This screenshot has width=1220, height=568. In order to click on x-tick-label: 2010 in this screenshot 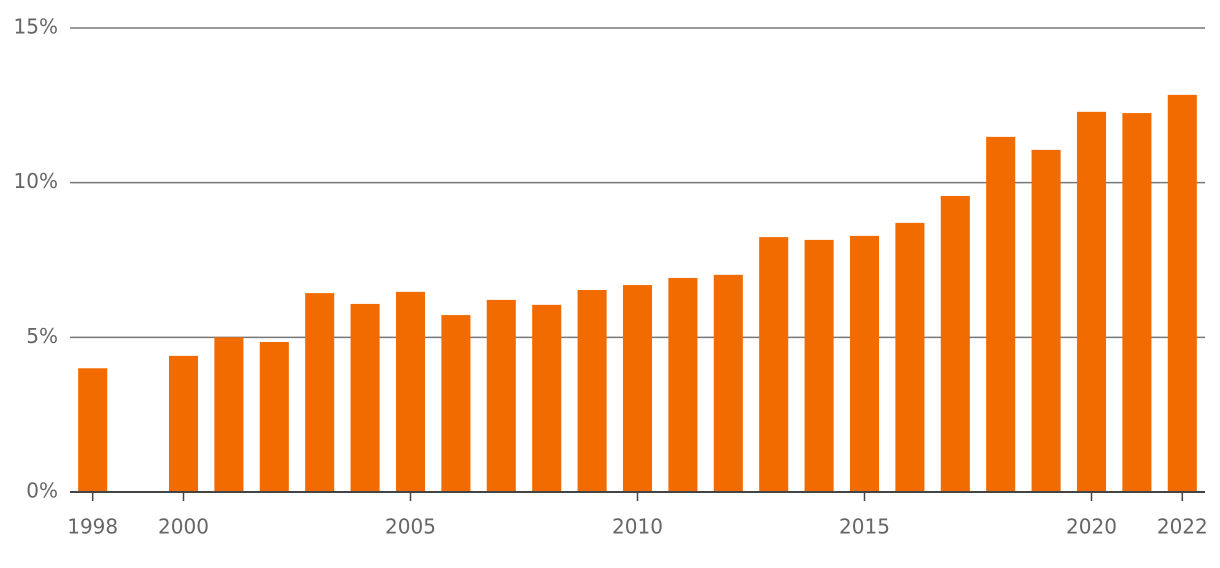, I will do `click(637, 527)`.